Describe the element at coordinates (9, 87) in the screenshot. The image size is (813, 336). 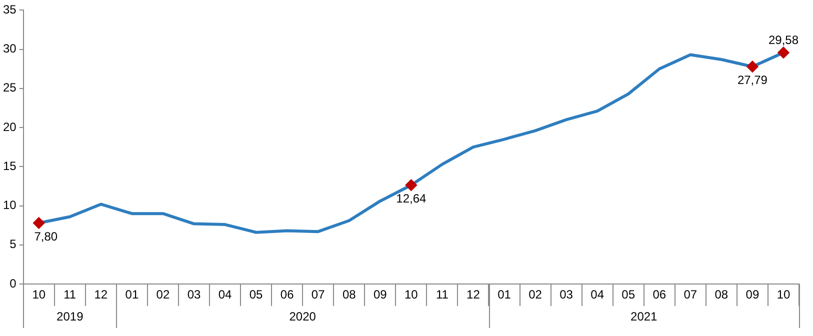
I see `y-tick-label: 25` at that location.